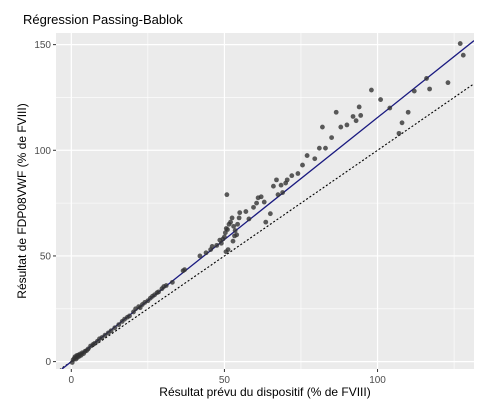 This screenshot has height=403, width=477. What do you see at coordinates (42, 151) in the screenshot?
I see `y-tick-label: 100` at bounding box center [42, 151].